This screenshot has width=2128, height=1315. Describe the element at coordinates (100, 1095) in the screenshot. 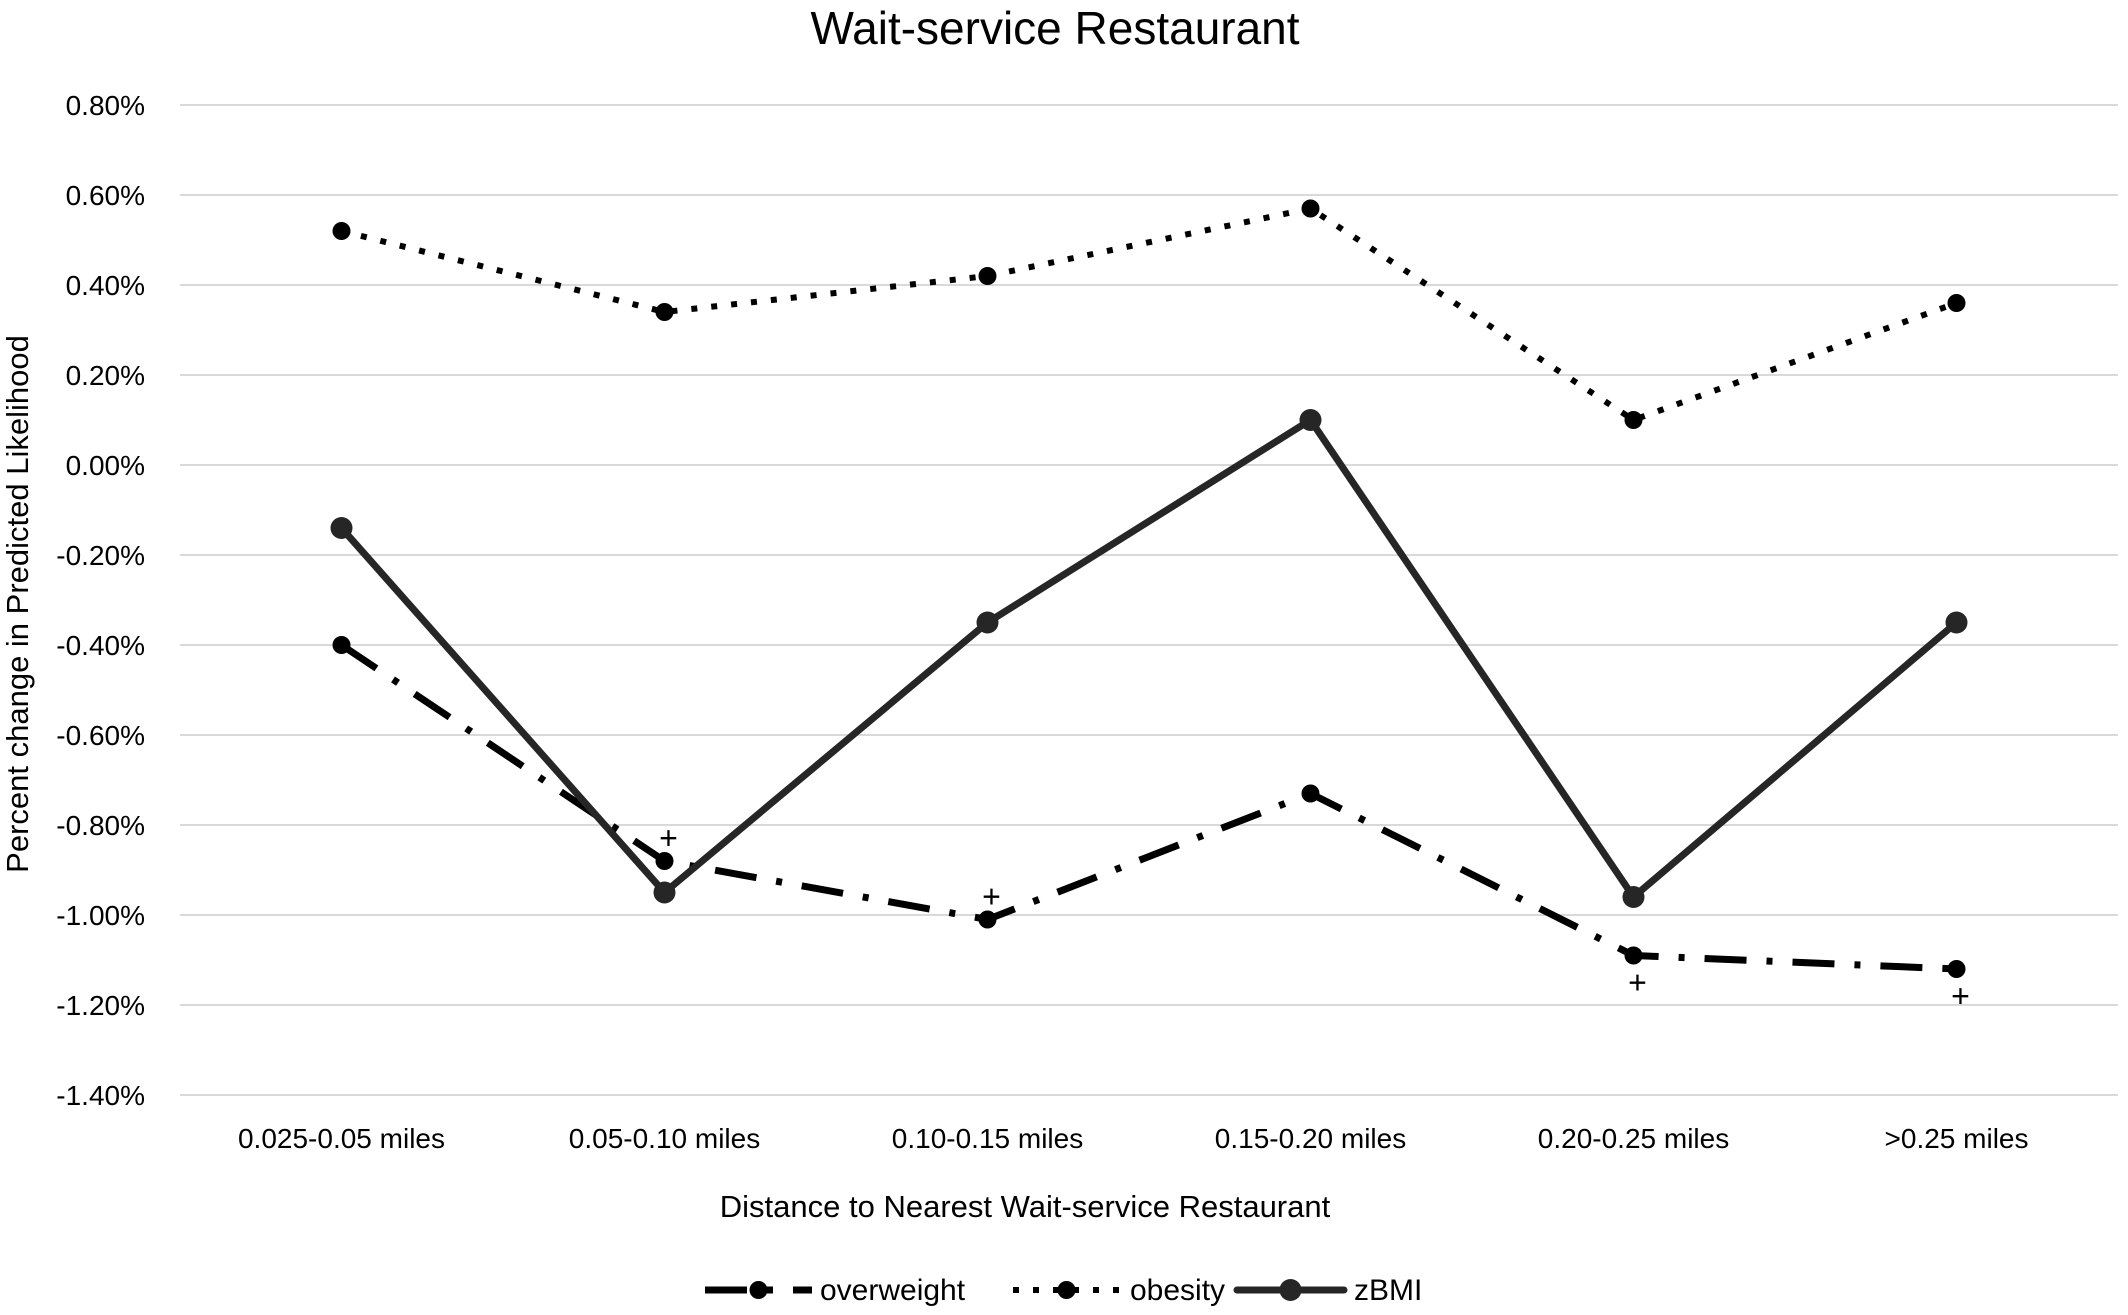

I see `y-tick-label: -1.40%` at that location.